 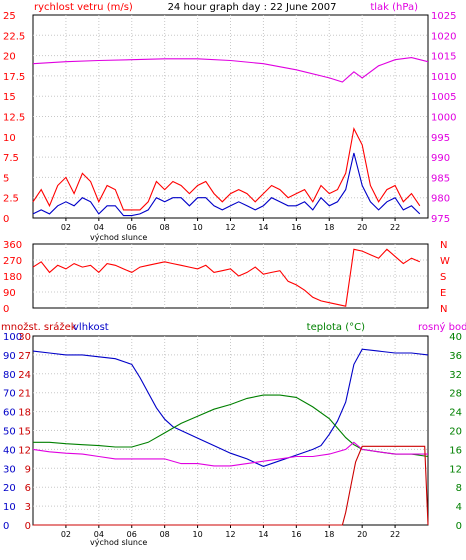 I want to click on pressure-tick-5: 1000, so click(x=443, y=118).